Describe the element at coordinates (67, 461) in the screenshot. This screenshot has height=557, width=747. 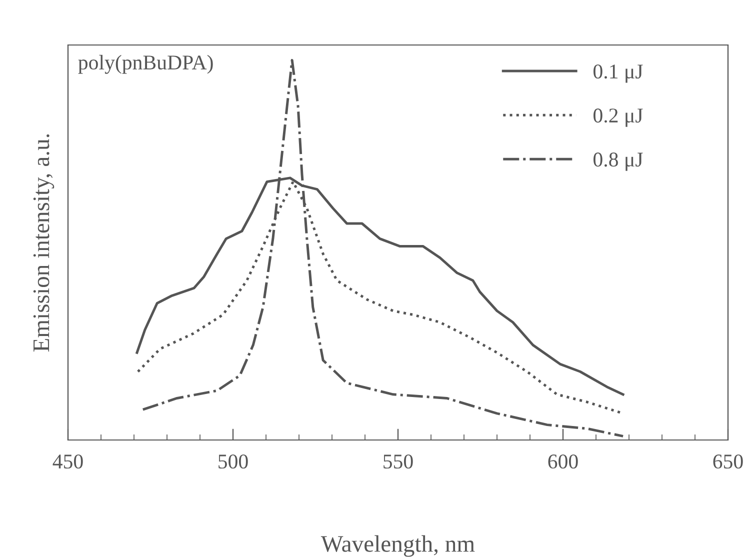
I see `x-tick-label: 450` at that location.